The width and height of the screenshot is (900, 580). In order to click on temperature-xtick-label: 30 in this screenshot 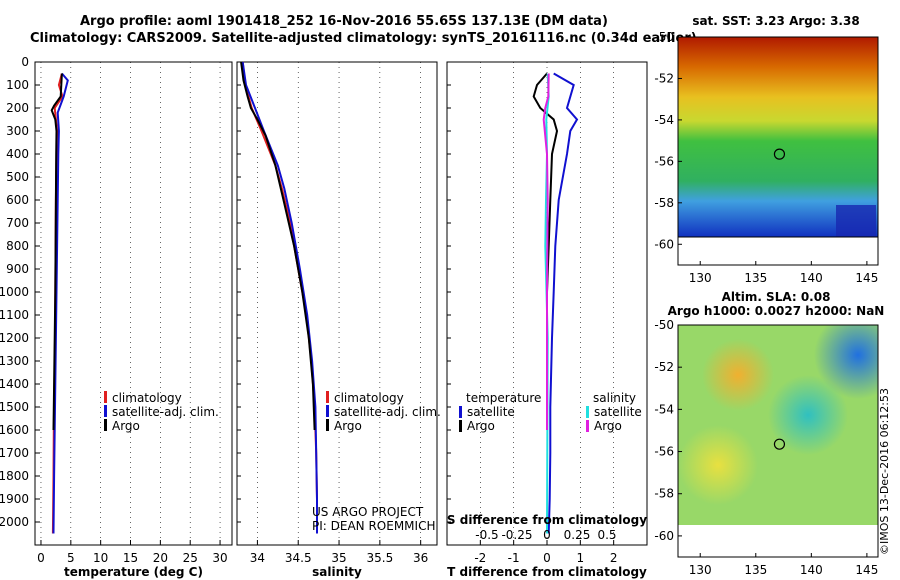, I will do `click(219, 558)`.